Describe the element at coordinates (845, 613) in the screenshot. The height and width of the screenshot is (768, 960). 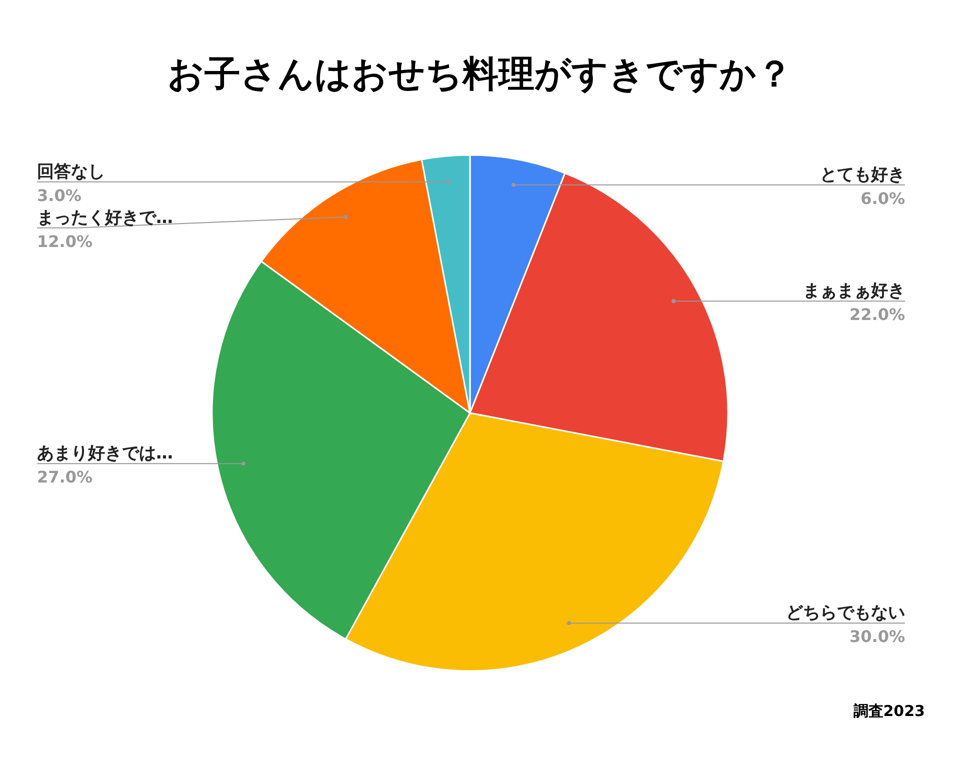
I see `slice-label: どちらでもない` at that location.